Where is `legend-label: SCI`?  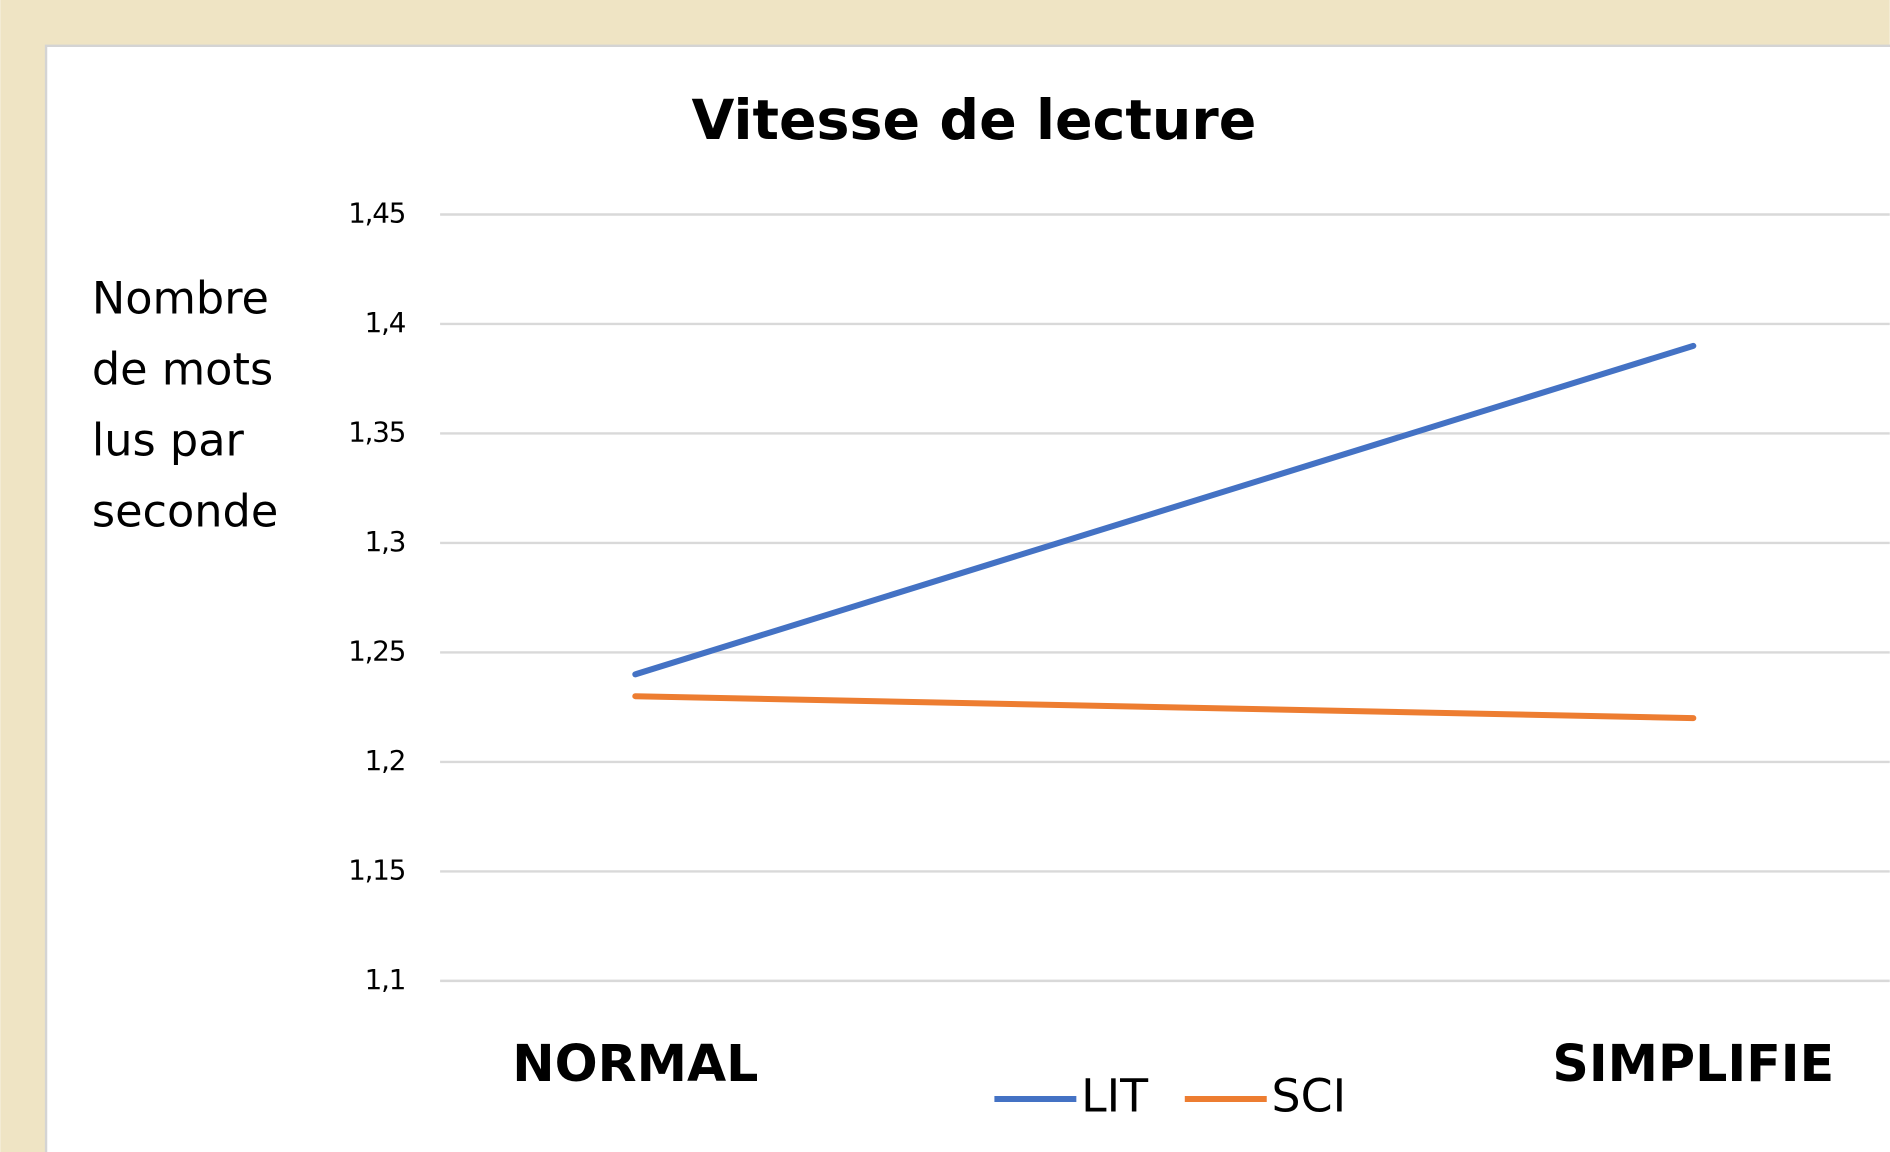 legend-label: SCI is located at coordinates (1309, 1095).